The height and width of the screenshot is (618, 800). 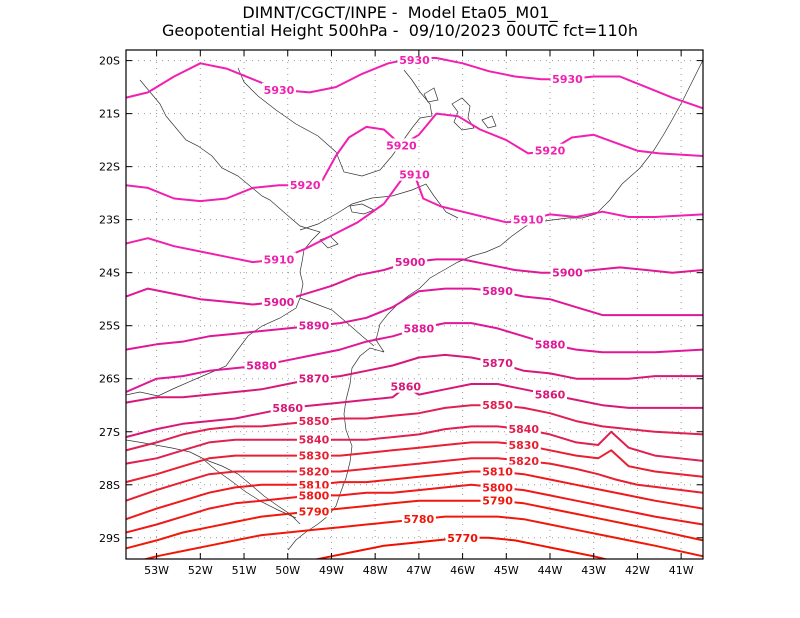 I want to click on contour-label-5820: 5820, so click(x=314, y=472).